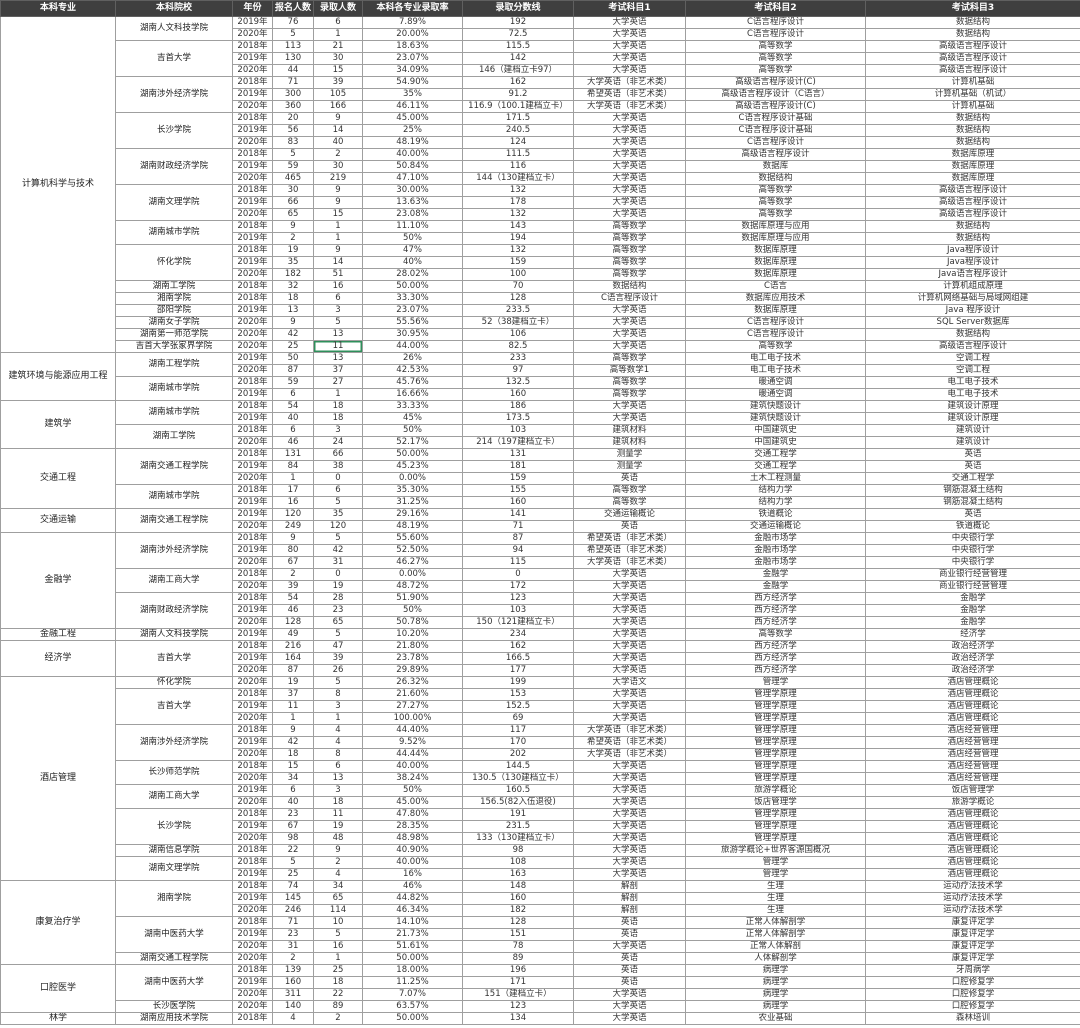 This screenshot has height=1028, width=1080. I want to click on admitted-cell: 34, so click(338, 886).